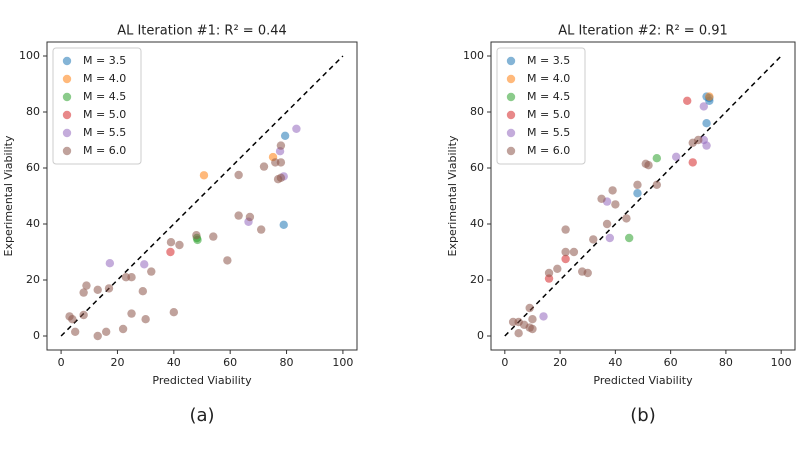 The image size is (800, 450). What do you see at coordinates (342, 362) in the screenshot?
I see `x-tick-label: 100` at bounding box center [342, 362].